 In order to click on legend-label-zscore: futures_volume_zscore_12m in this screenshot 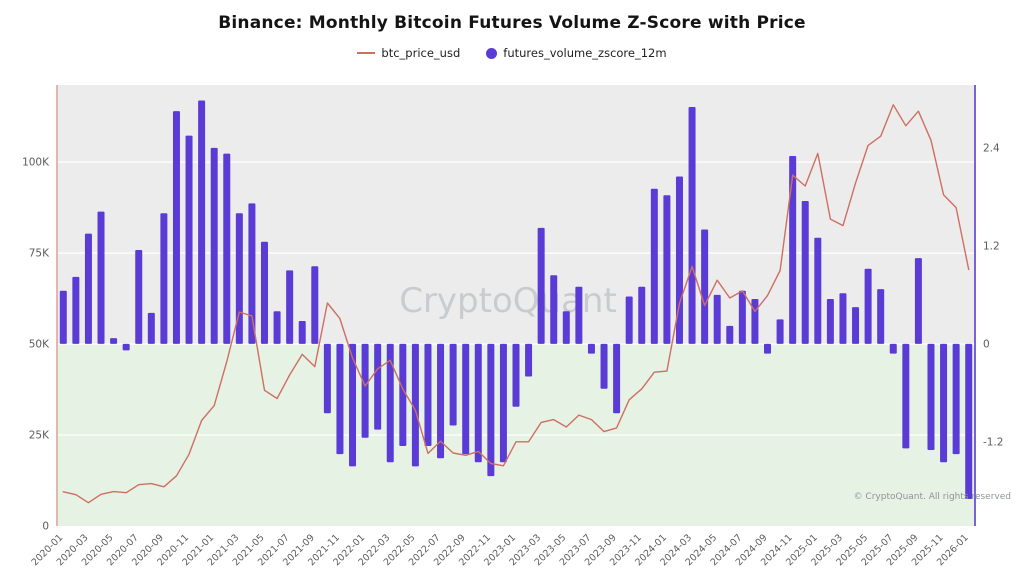, I will do `click(585, 53)`.